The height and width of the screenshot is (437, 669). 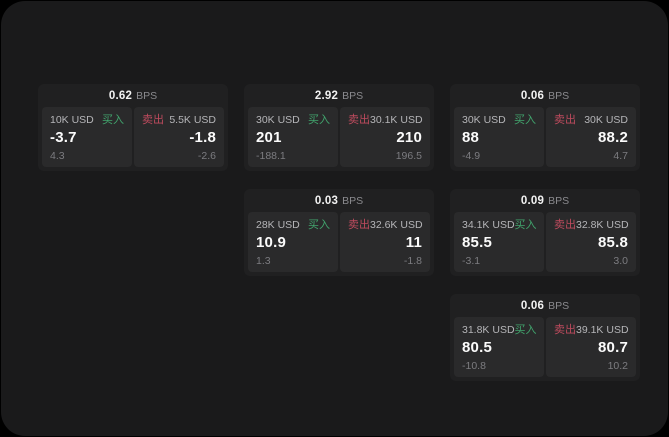 What do you see at coordinates (471, 156) in the screenshot?
I see `buy-sub-value: -4.9` at bounding box center [471, 156].